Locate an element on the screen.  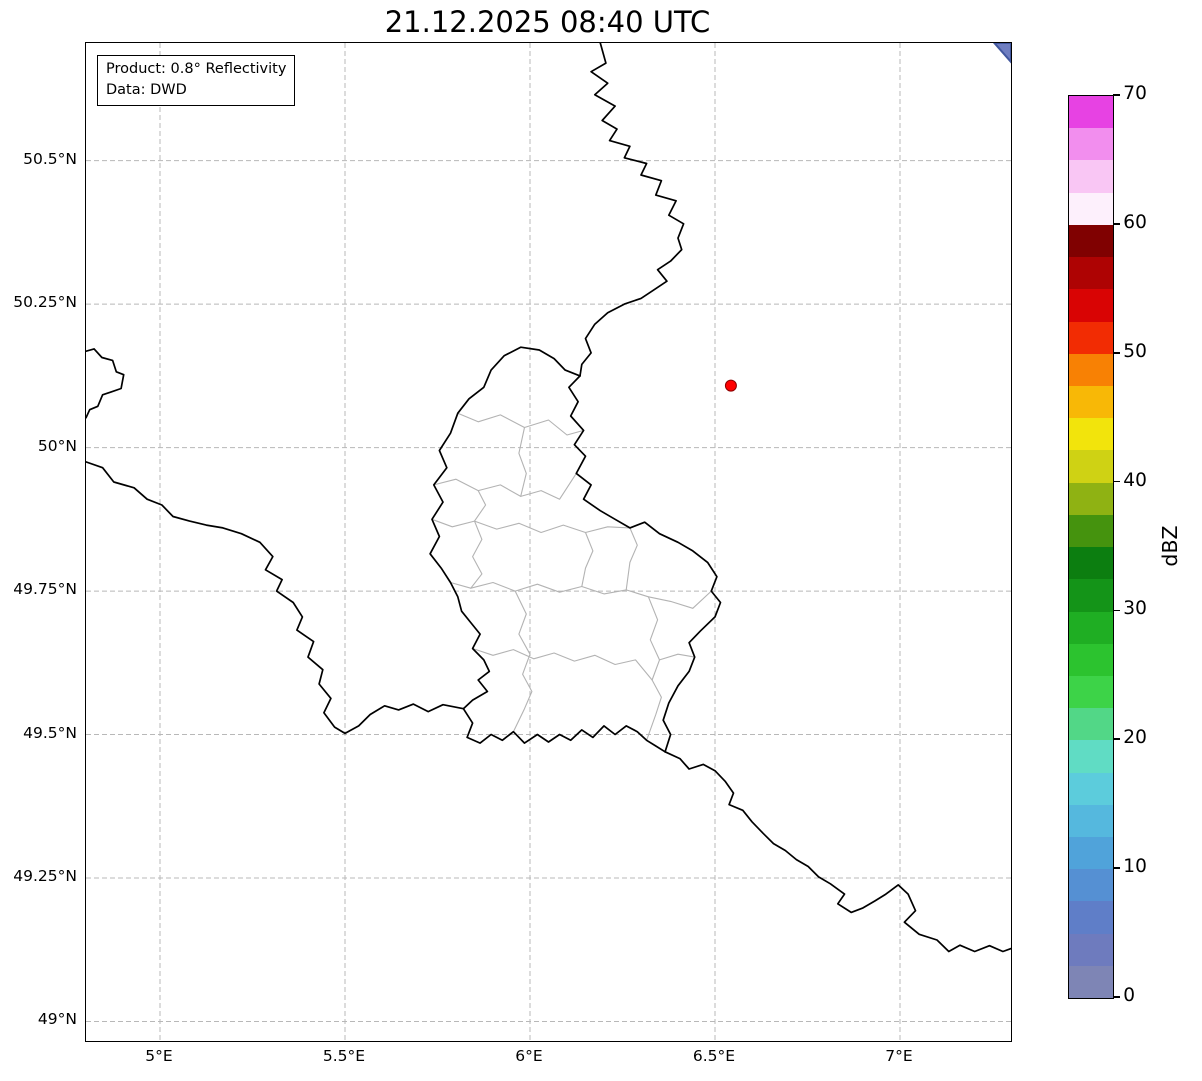
reflectivity-patch is located at coordinates (1002, 53).